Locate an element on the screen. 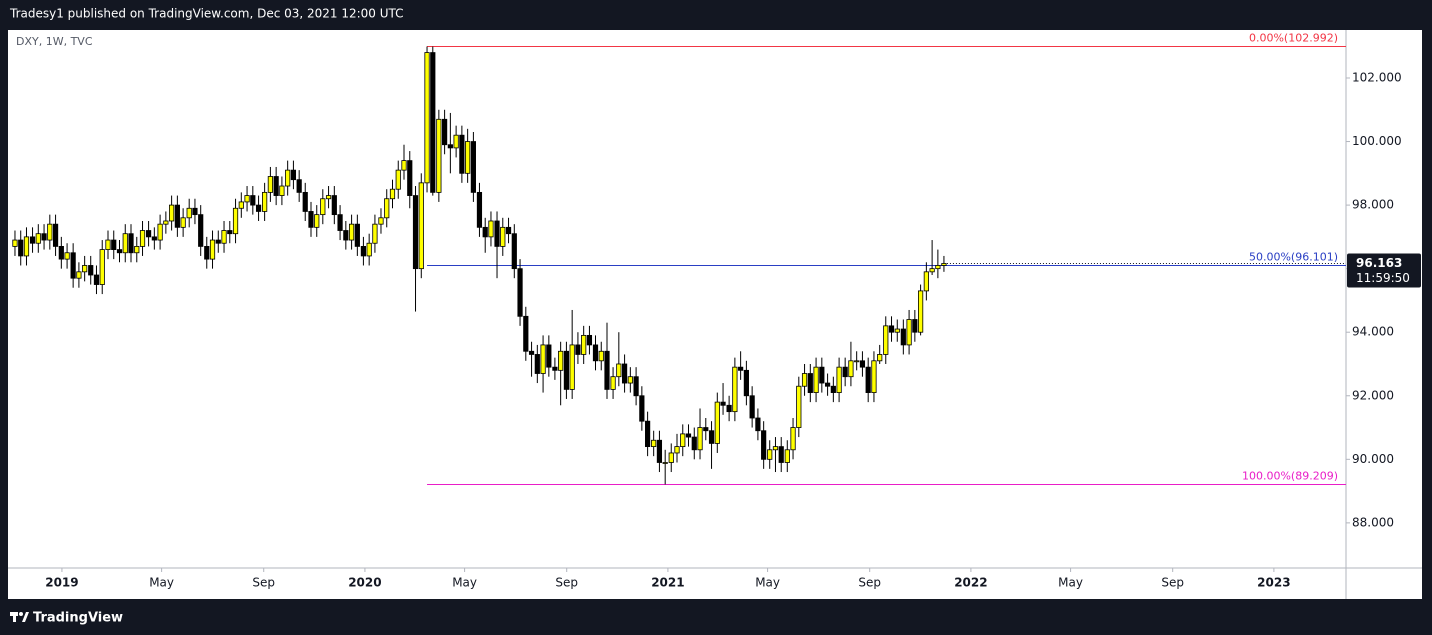 Image resolution: width=1432 pixels, height=635 pixels. symbol-label: DXY, 1W, TVC is located at coordinates (54, 41).